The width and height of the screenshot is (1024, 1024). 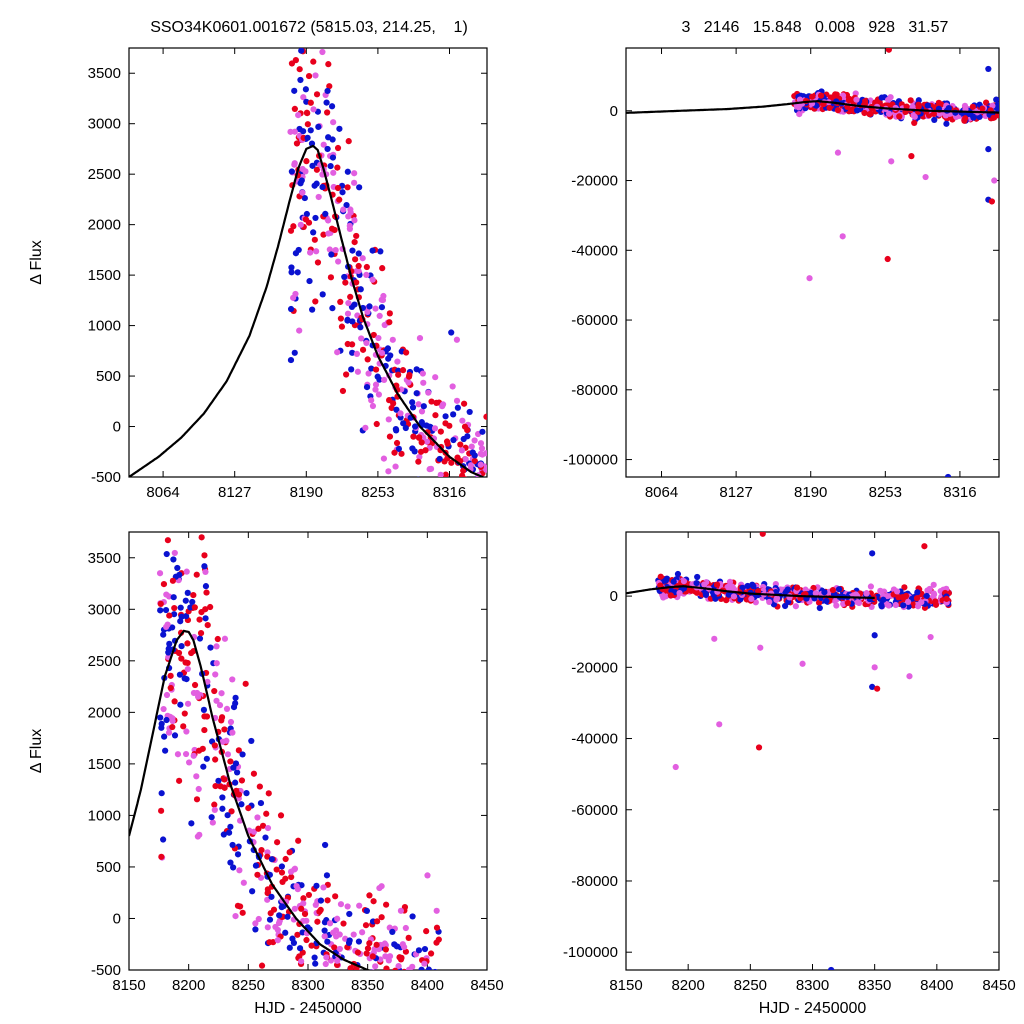 I want to click on y-tick-label: 1500, so click(x=104, y=275).